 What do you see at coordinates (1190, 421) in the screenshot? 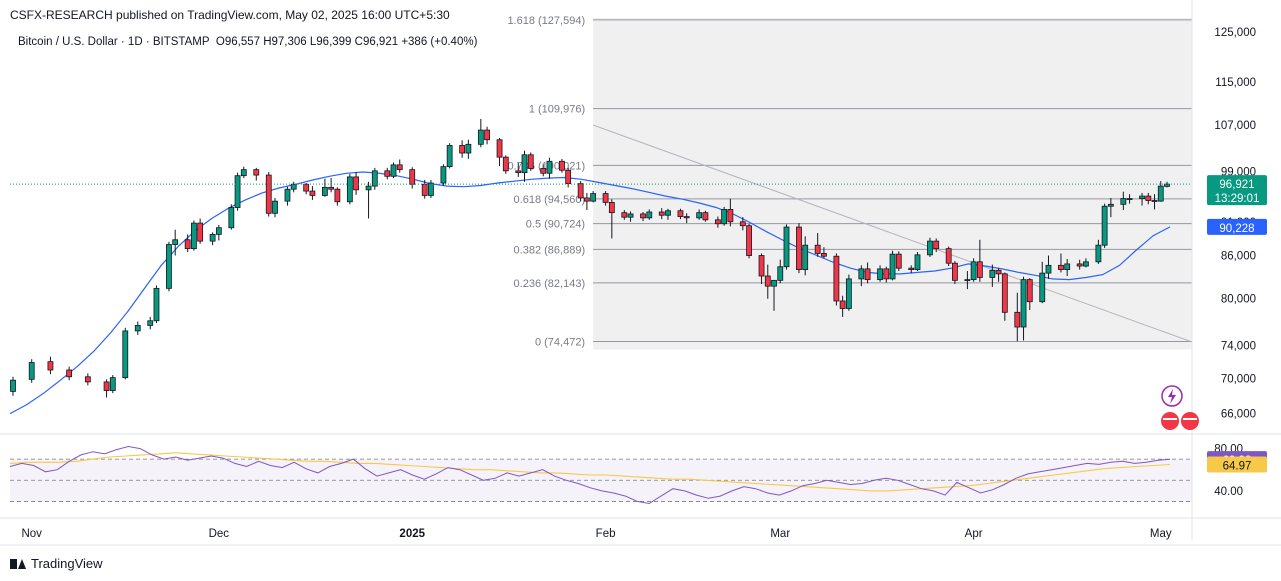
I see `us-flag-icon` at bounding box center [1190, 421].